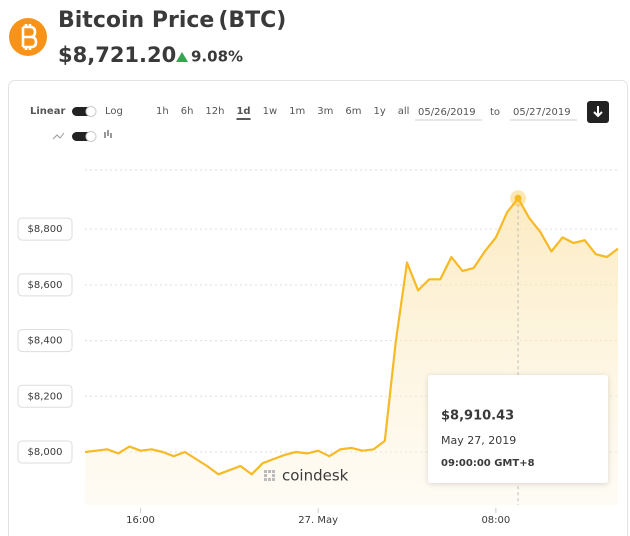  What do you see at coordinates (108, 134) in the screenshot?
I see `bar-icon` at bounding box center [108, 134].